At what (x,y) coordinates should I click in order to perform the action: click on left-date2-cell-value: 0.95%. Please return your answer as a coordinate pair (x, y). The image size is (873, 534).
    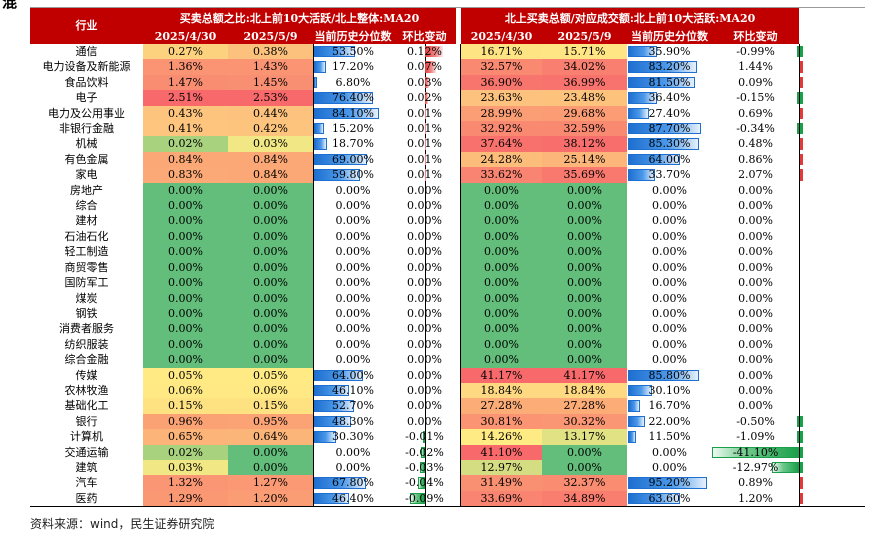
    Looking at the image, I should click on (270, 421).